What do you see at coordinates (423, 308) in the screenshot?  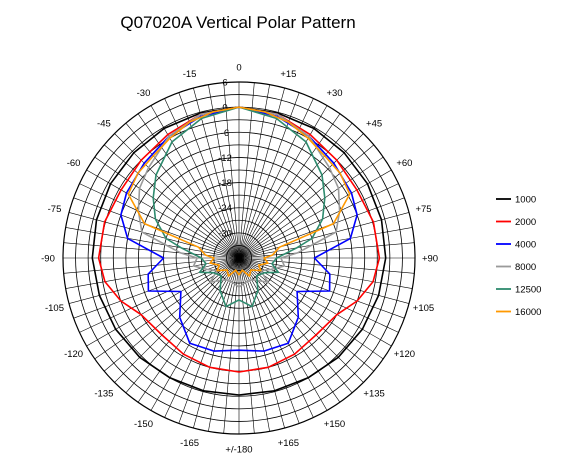 I see `angle-tick-label: +105` at bounding box center [423, 308].